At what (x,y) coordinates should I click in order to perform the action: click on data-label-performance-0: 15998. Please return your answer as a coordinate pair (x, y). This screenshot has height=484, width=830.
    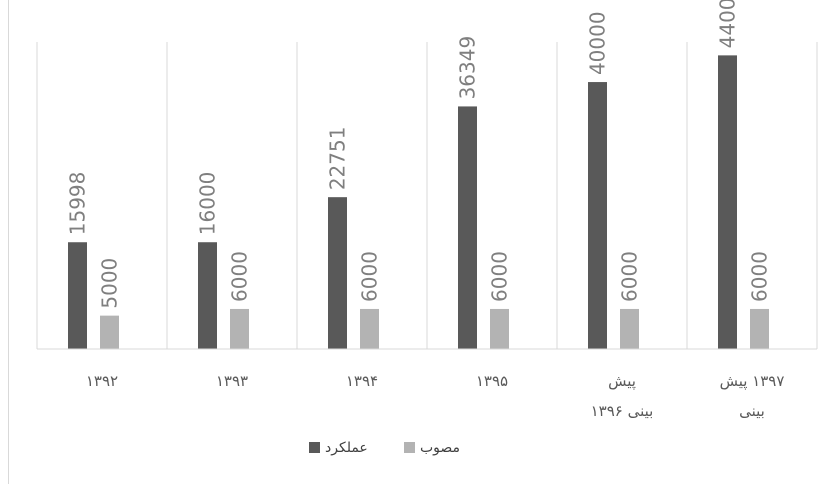
    Looking at the image, I should click on (78, 204).